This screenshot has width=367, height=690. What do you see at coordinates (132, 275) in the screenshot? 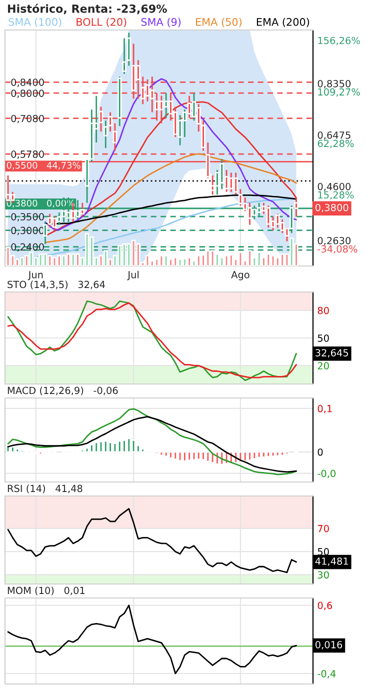
I see `x-tick-label: Jul` at bounding box center [132, 275].